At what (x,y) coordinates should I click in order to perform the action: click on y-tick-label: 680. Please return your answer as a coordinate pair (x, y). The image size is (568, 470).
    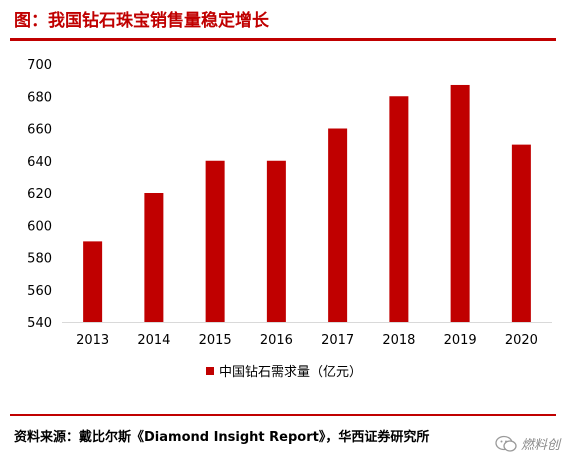
    Looking at the image, I should click on (39, 97).